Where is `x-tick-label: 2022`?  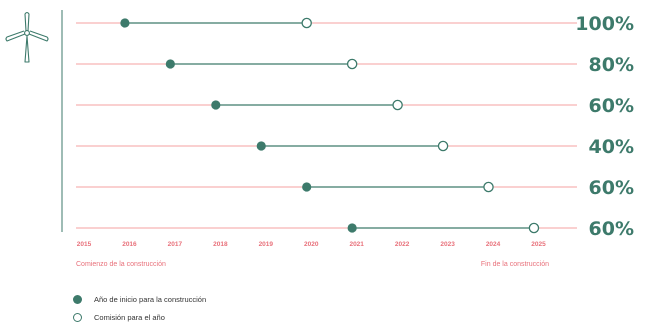 x-tick-label: 2022 is located at coordinates (402, 244).